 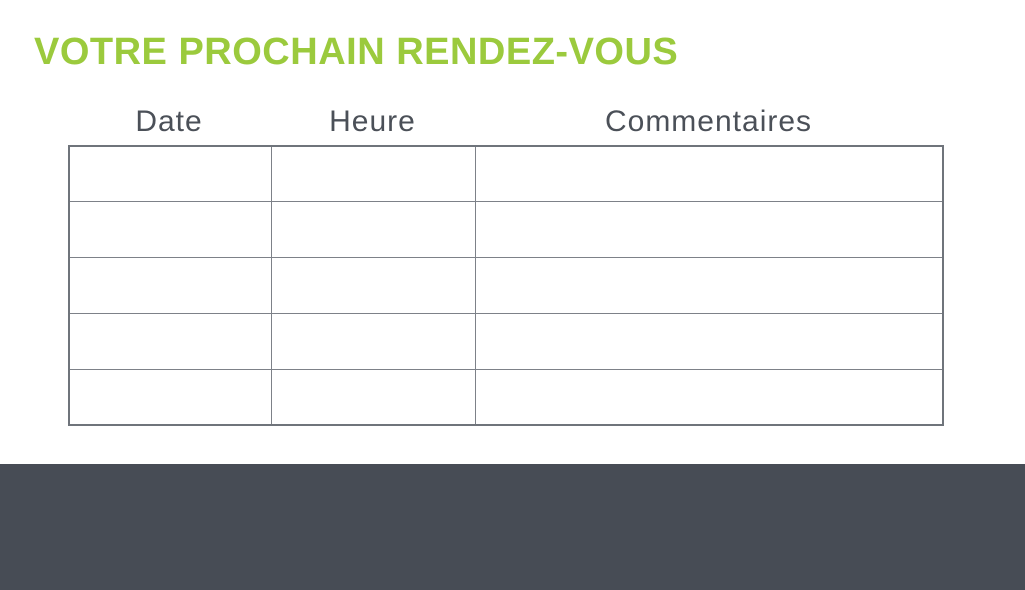 What do you see at coordinates (169, 121) in the screenshot?
I see `column-header-date: Date` at bounding box center [169, 121].